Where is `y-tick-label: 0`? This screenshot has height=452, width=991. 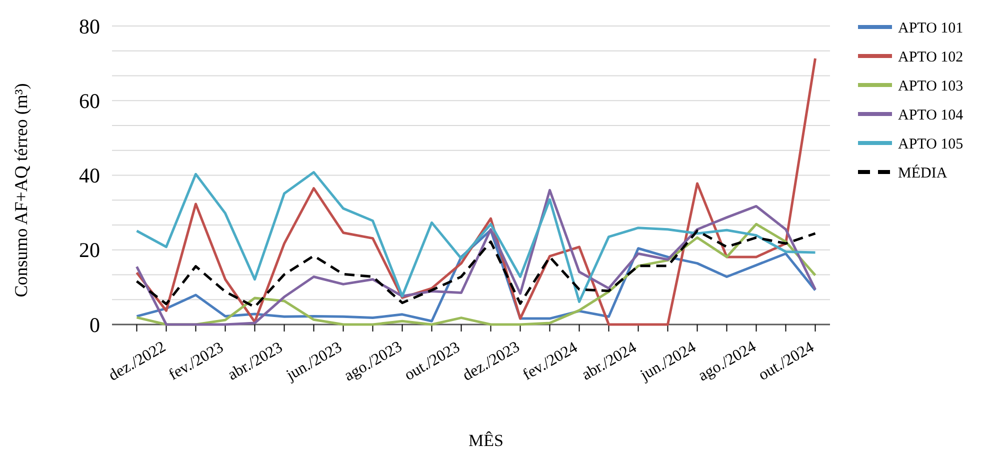 y-tick-label: 0 is located at coordinates (95, 324).